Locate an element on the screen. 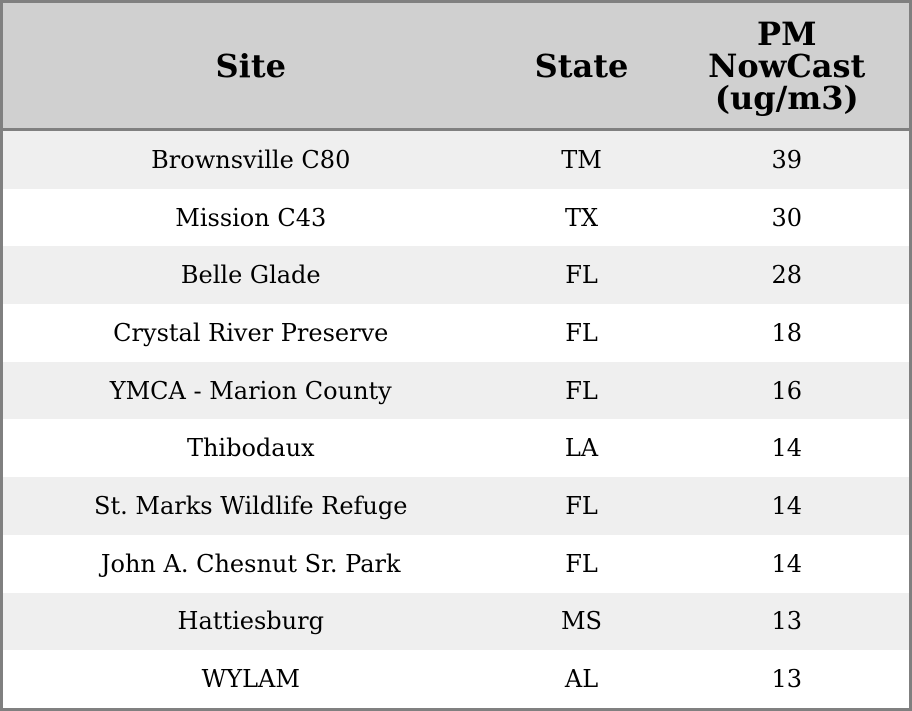 The height and width of the screenshot is (711, 912). header-pm-nowcast: PM NowCast (ug/m3) is located at coordinates (787, 66).